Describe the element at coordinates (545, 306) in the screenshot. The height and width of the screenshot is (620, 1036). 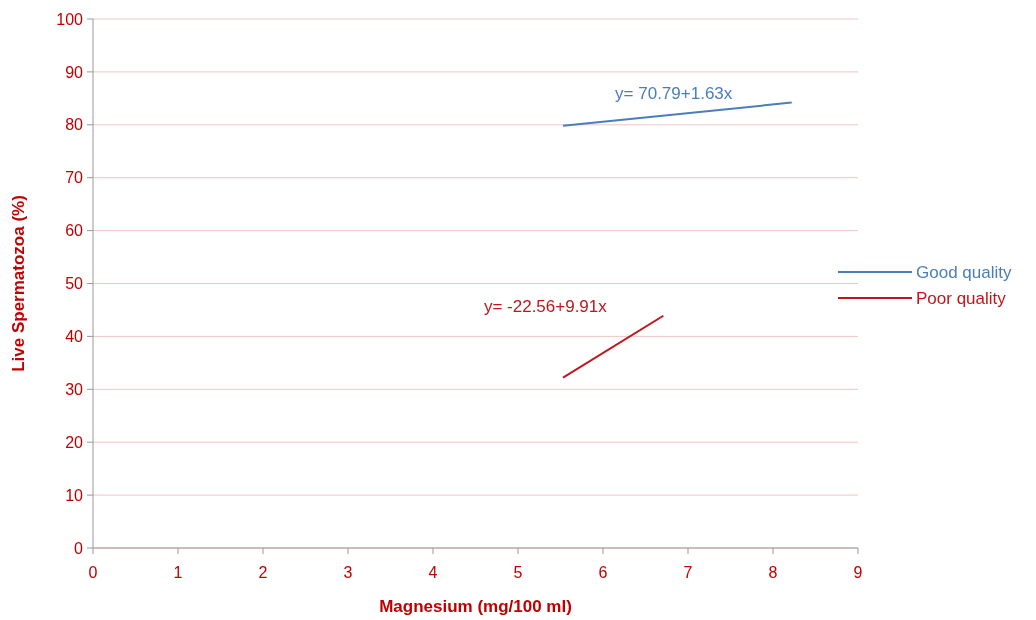
I see `annotation: y= -22.56+9.91x` at that location.